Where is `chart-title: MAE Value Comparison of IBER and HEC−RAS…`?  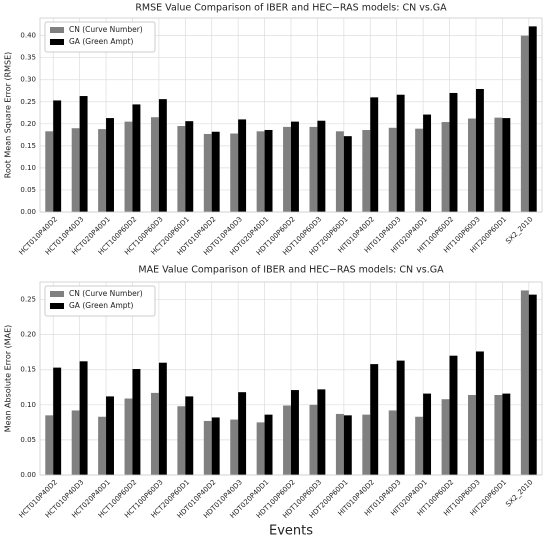
chart-title: MAE Value Comparison of IBER and HEC−RAS… is located at coordinates (291, 270).